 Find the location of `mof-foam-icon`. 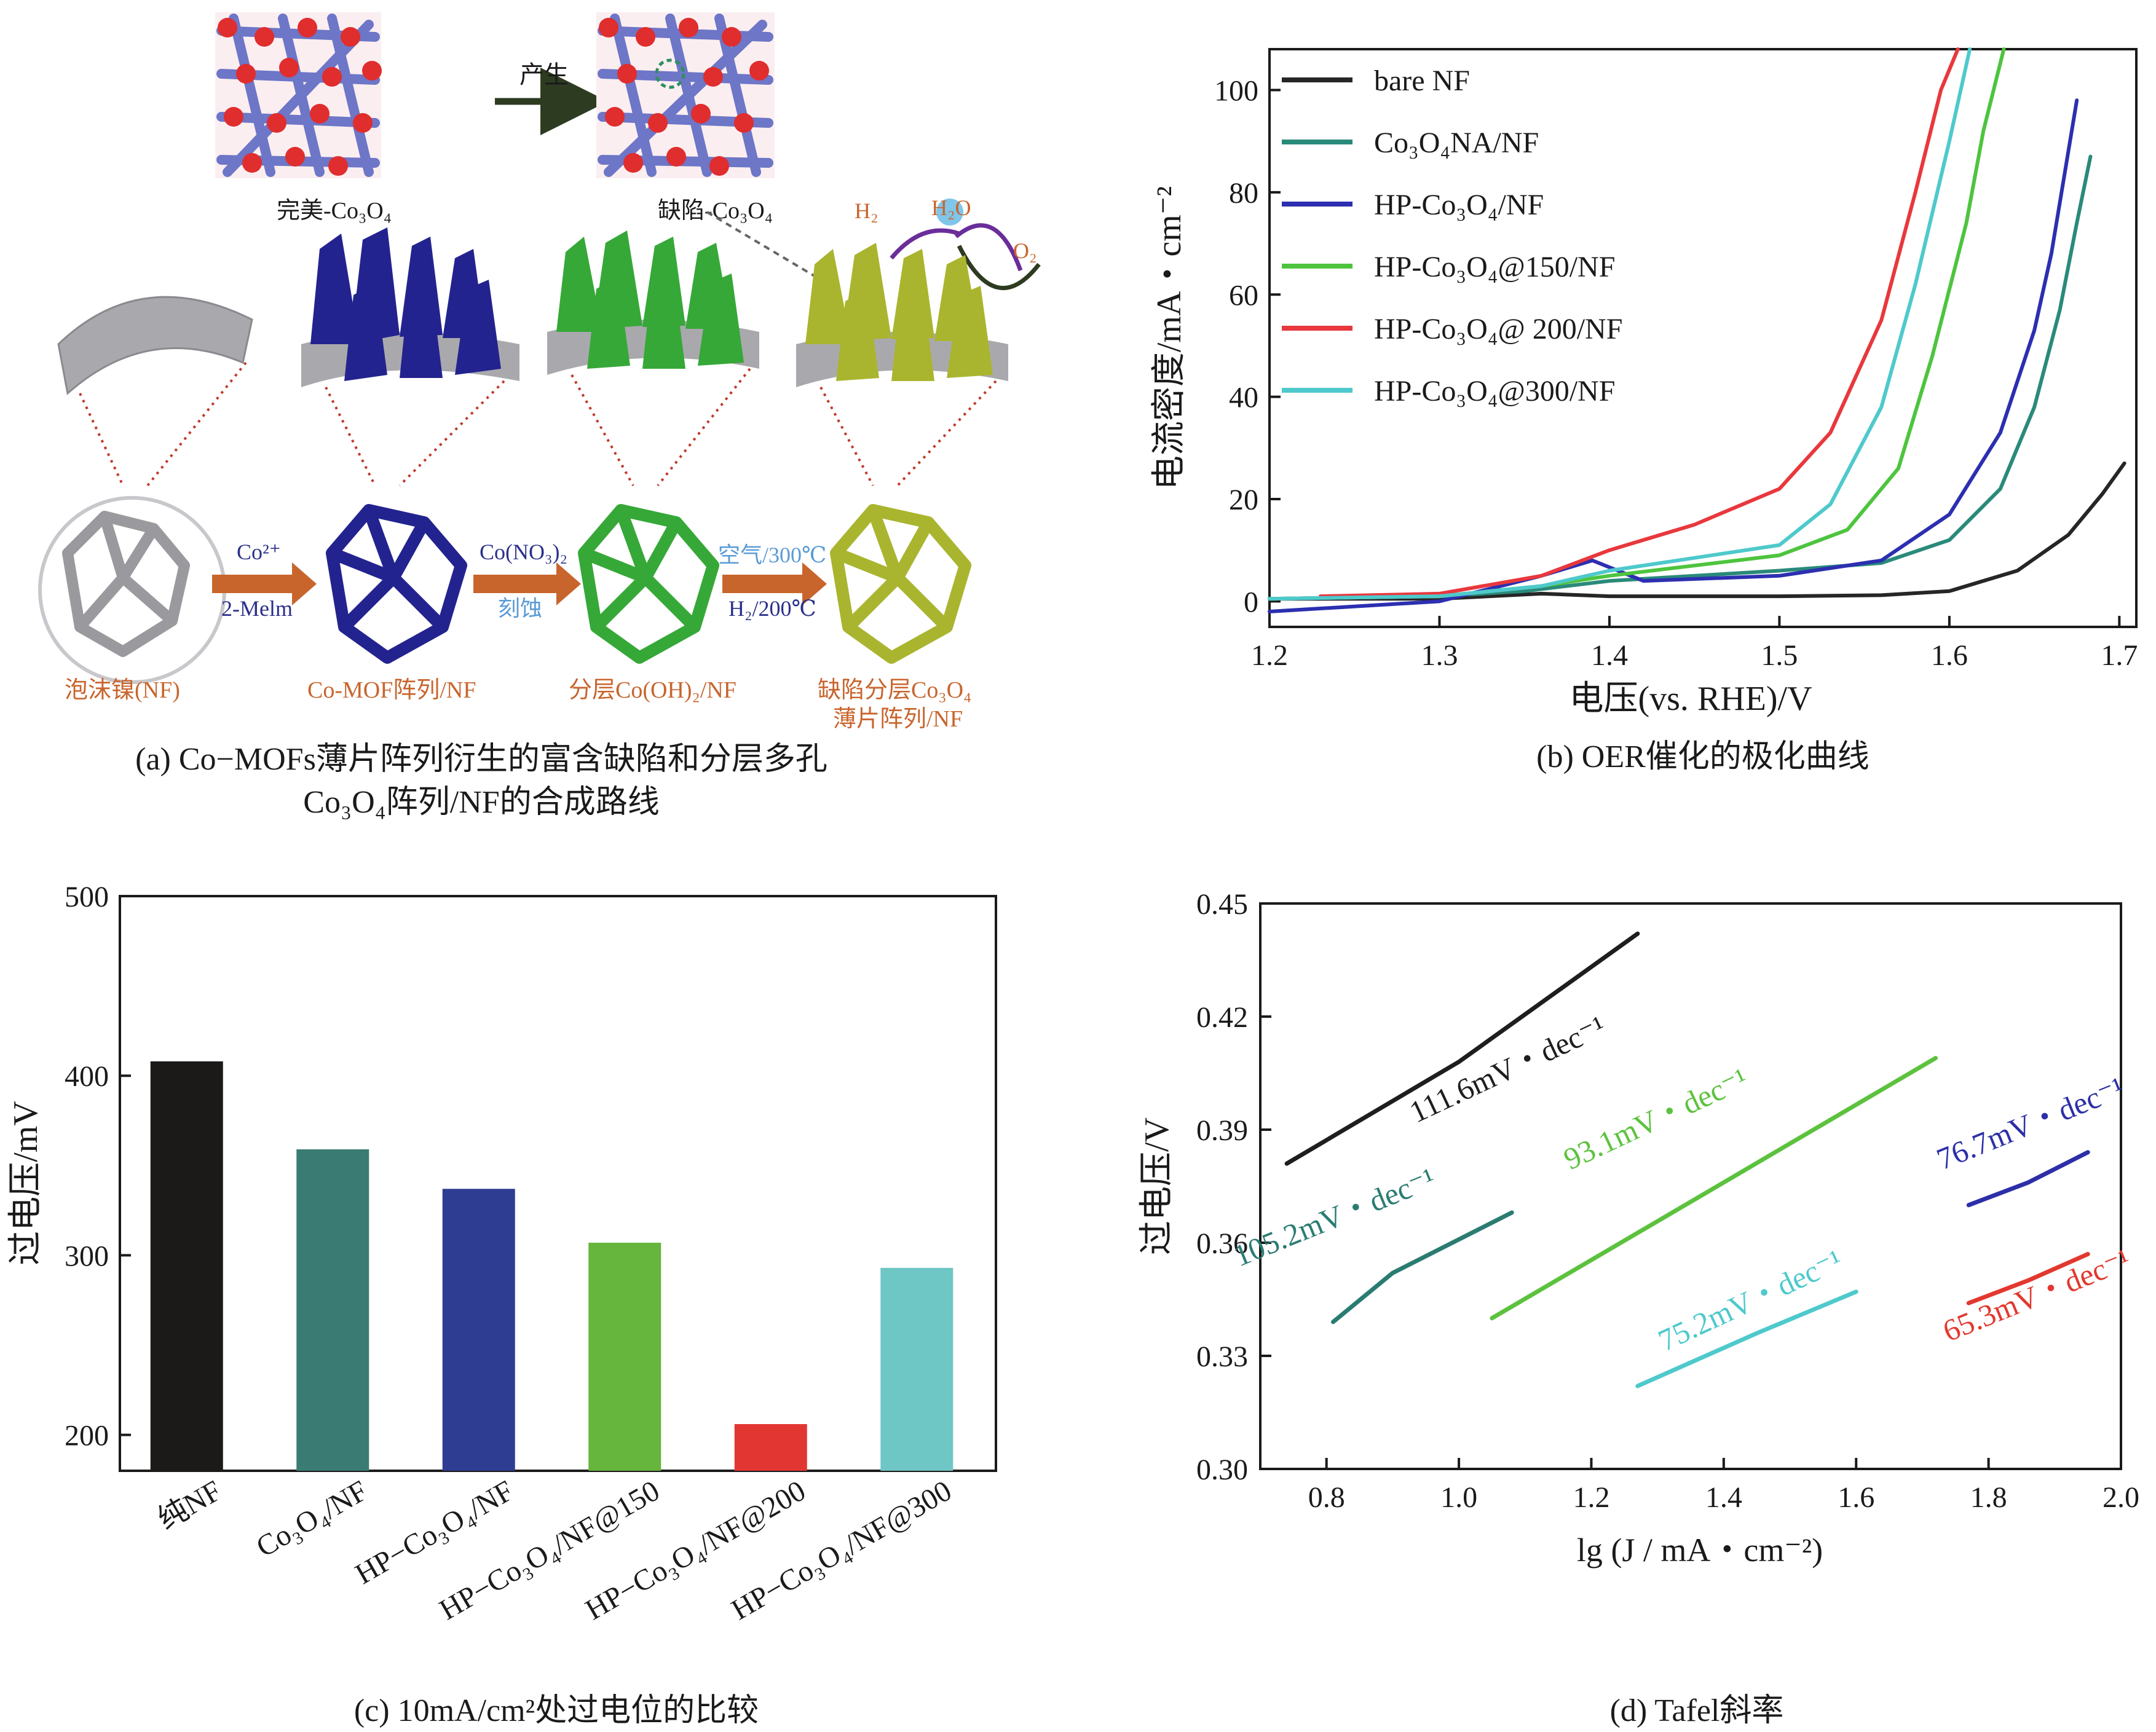

mof-foam-icon is located at coordinates (396, 584).